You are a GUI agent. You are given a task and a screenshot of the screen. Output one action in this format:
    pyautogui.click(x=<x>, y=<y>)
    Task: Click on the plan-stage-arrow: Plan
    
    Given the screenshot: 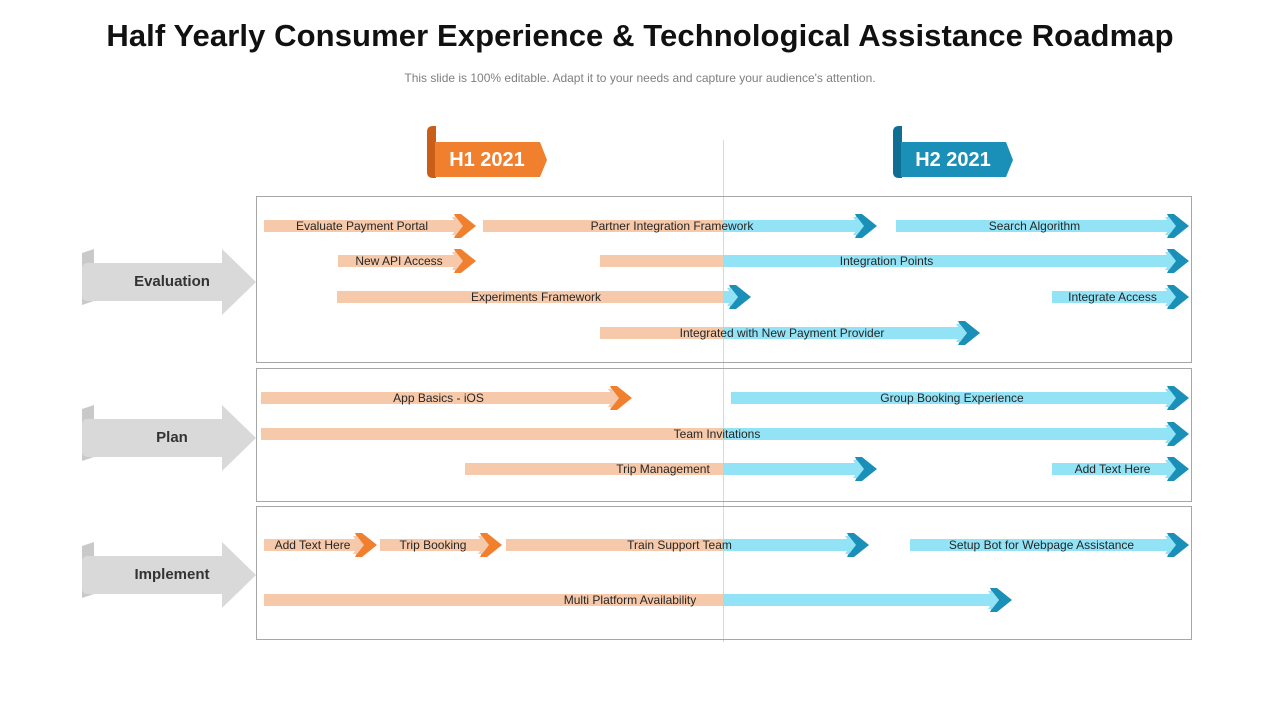 What is the action you would take?
    pyautogui.click(x=169, y=439)
    